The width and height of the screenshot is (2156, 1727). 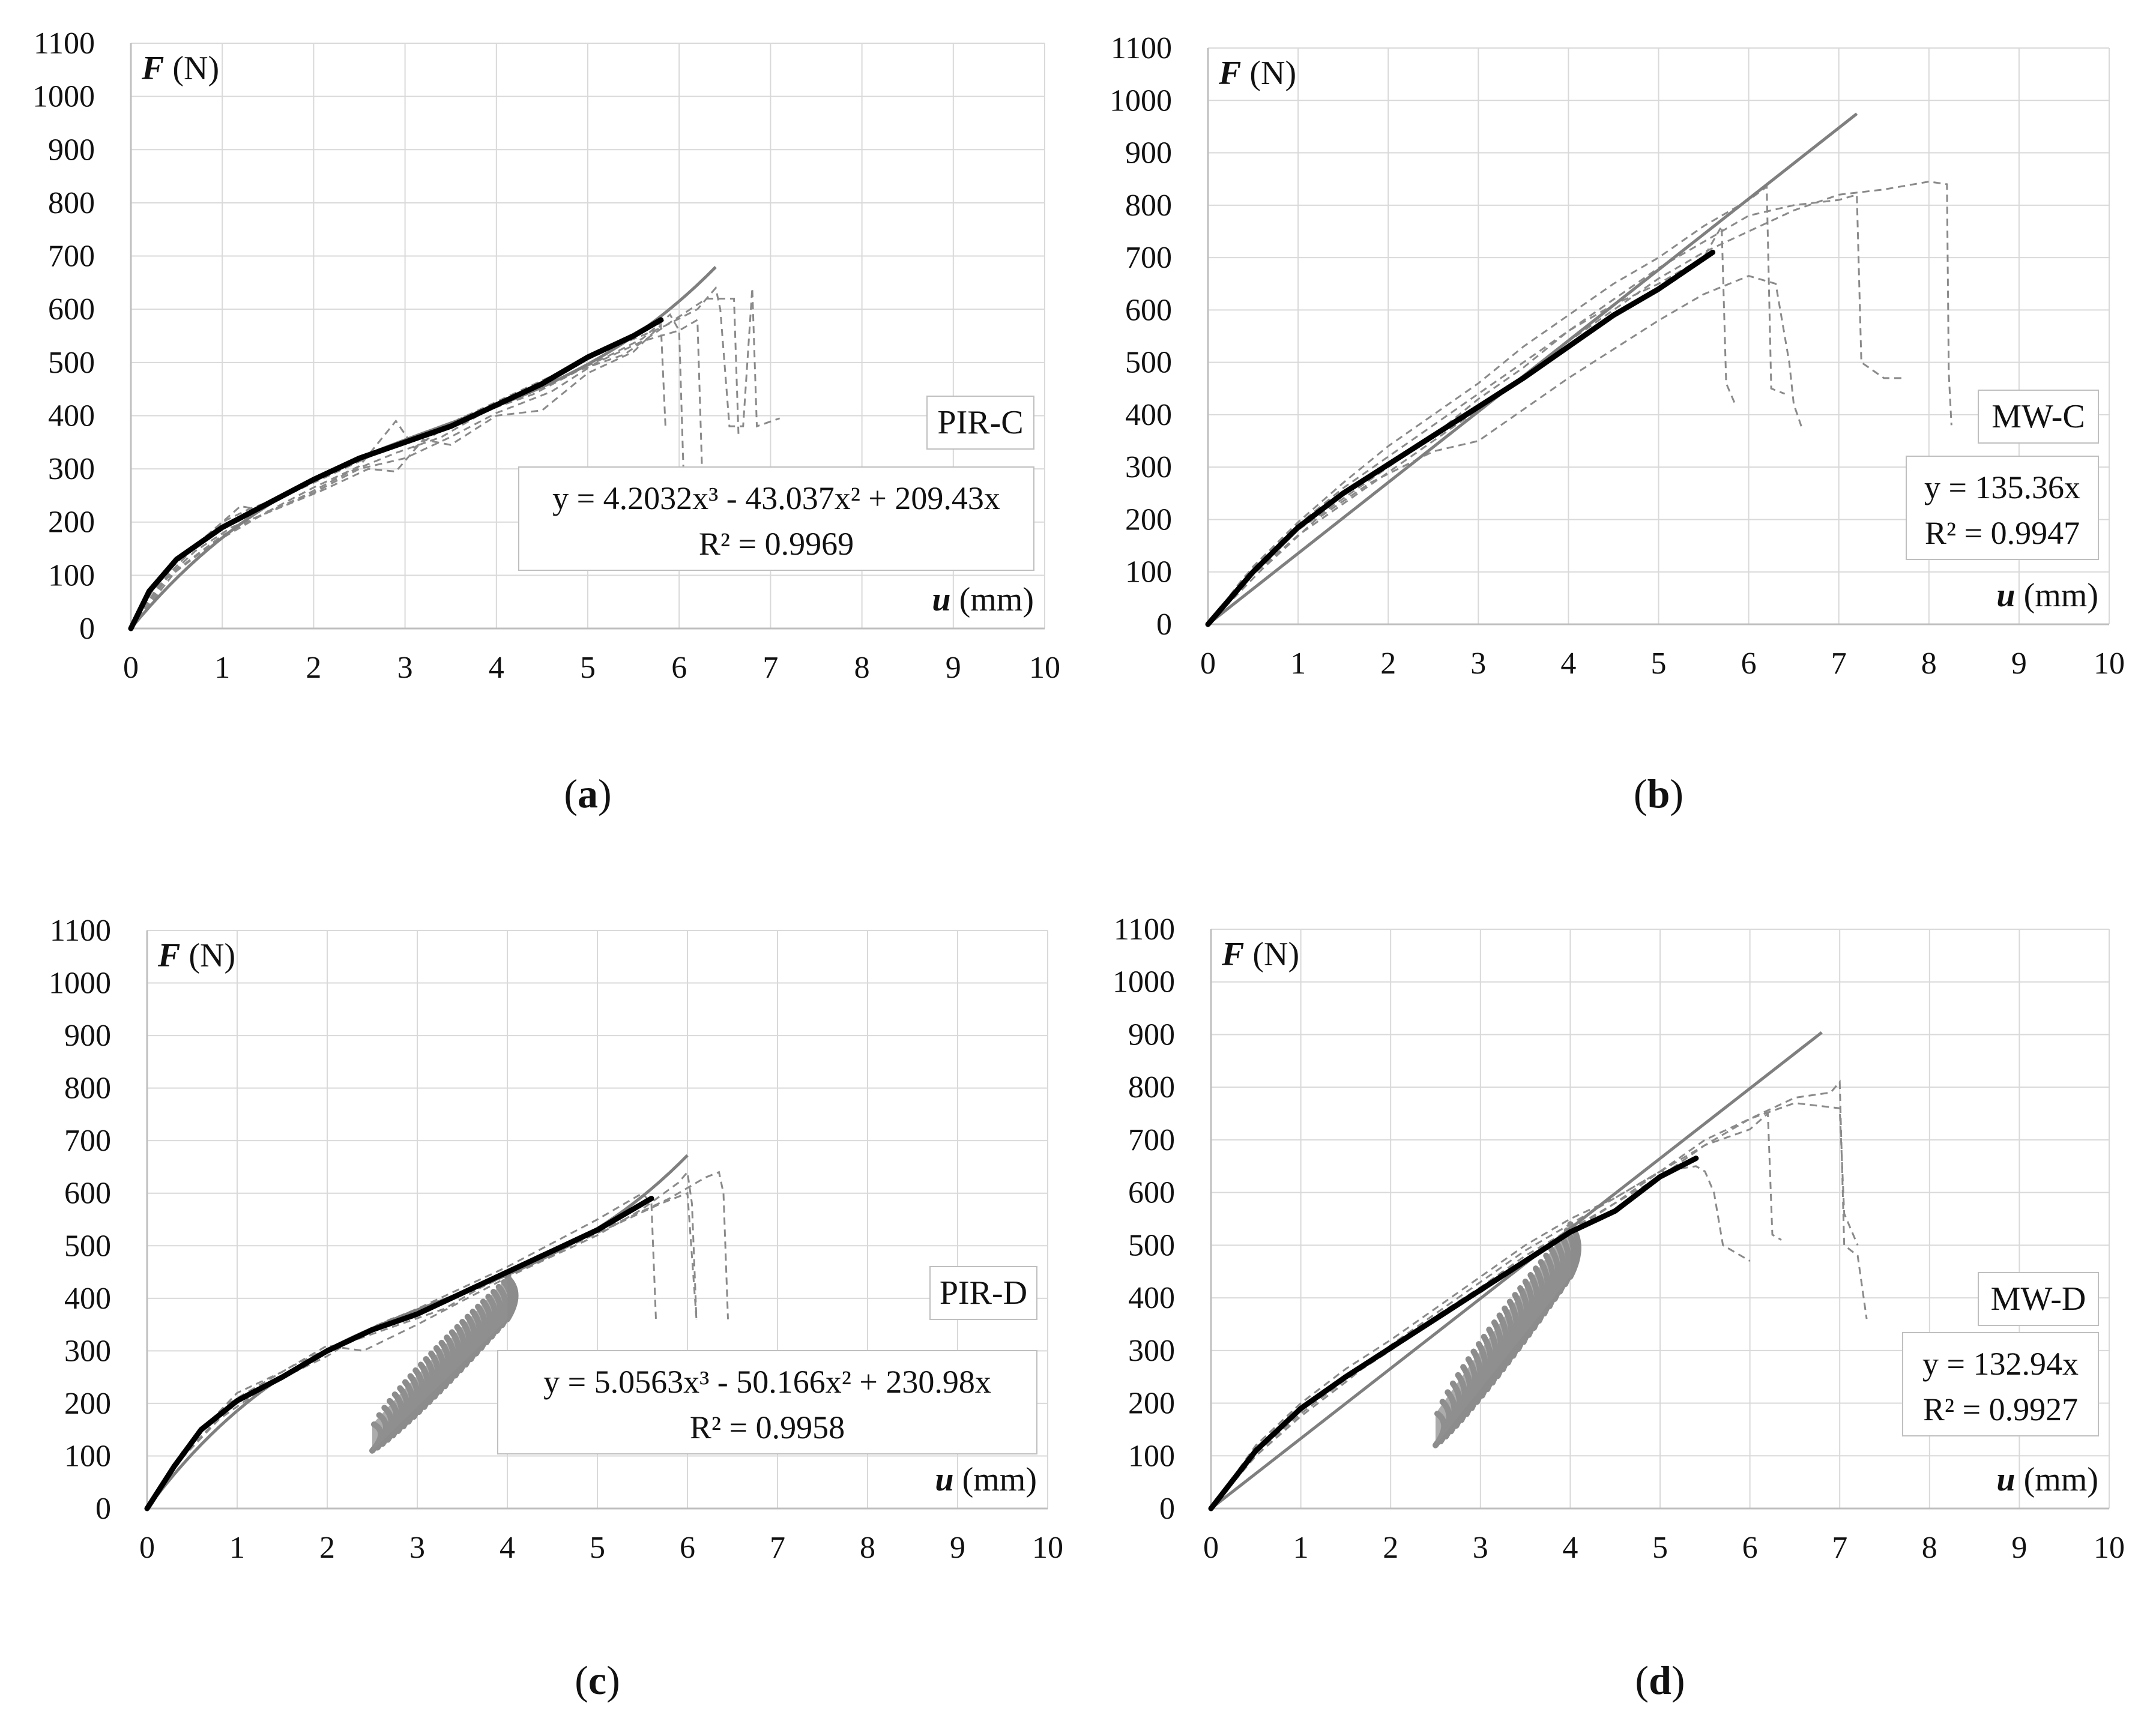 I want to click on panel-caption: (d), so click(x=1660, y=1680).